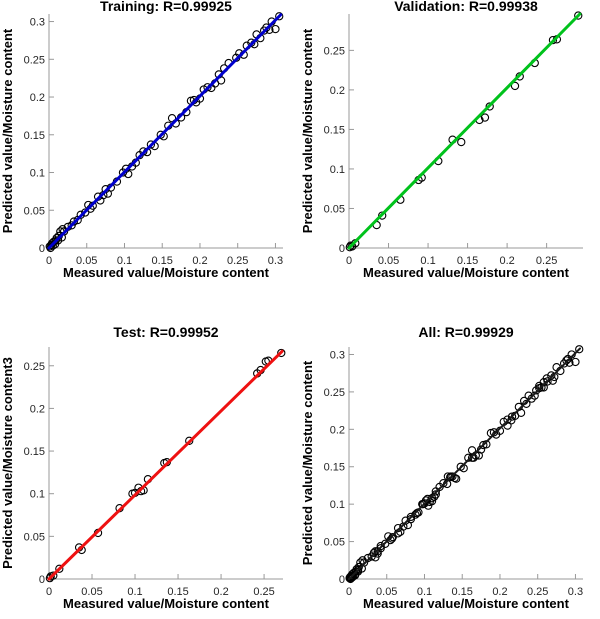 The height and width of the screenshot is (619, 600). Describe the element at coordinates (7, 130) in the screenshot. I see `y-axis-label: Predicted value/Moisture content` at that location.